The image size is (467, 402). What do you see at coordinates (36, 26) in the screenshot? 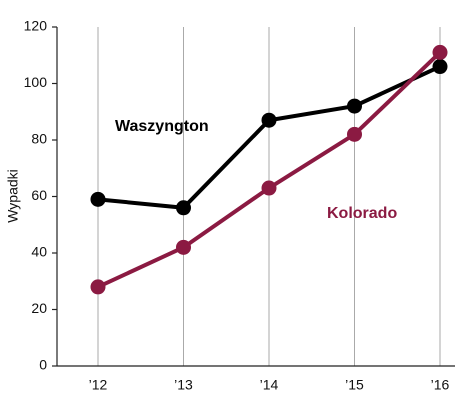
I see `y-tick-label: 120` at bounding box center [36, 26].